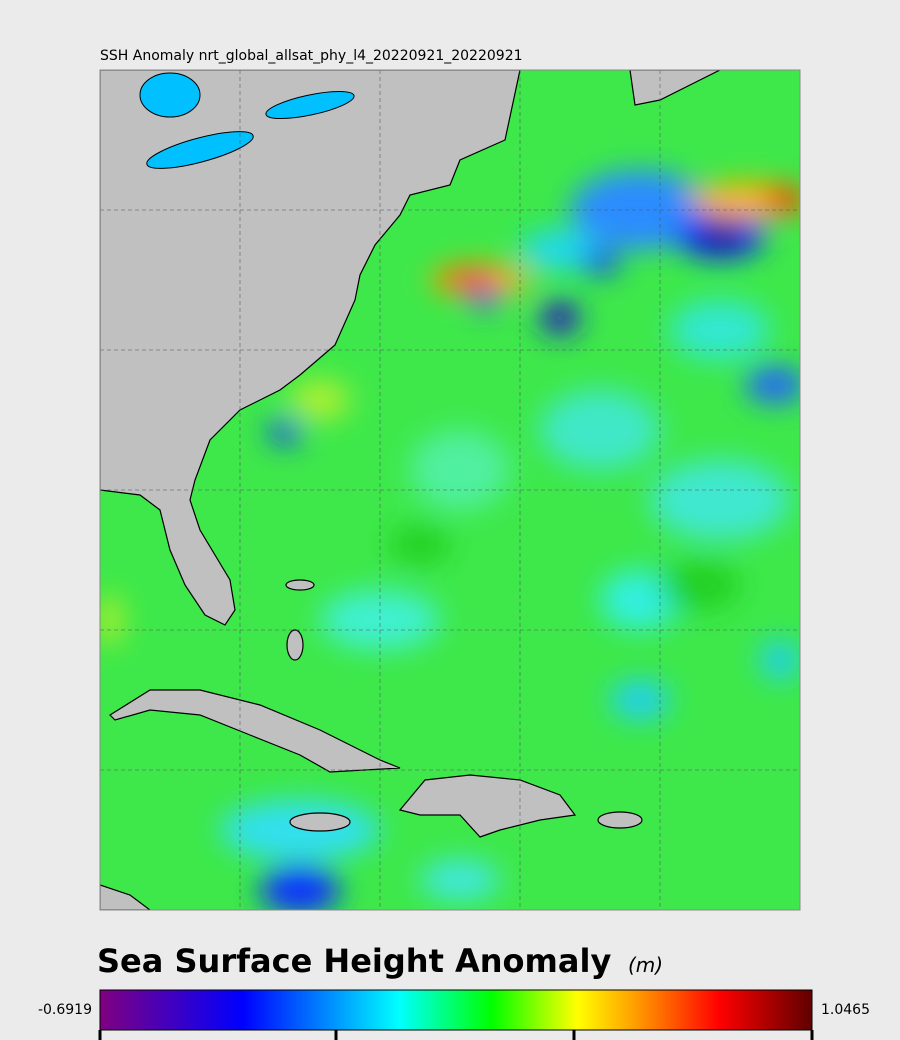 The image size is (900, 1040). Describe the element at coordinates (456, 1010) in the screenshot. I see `colorbar` at that location.